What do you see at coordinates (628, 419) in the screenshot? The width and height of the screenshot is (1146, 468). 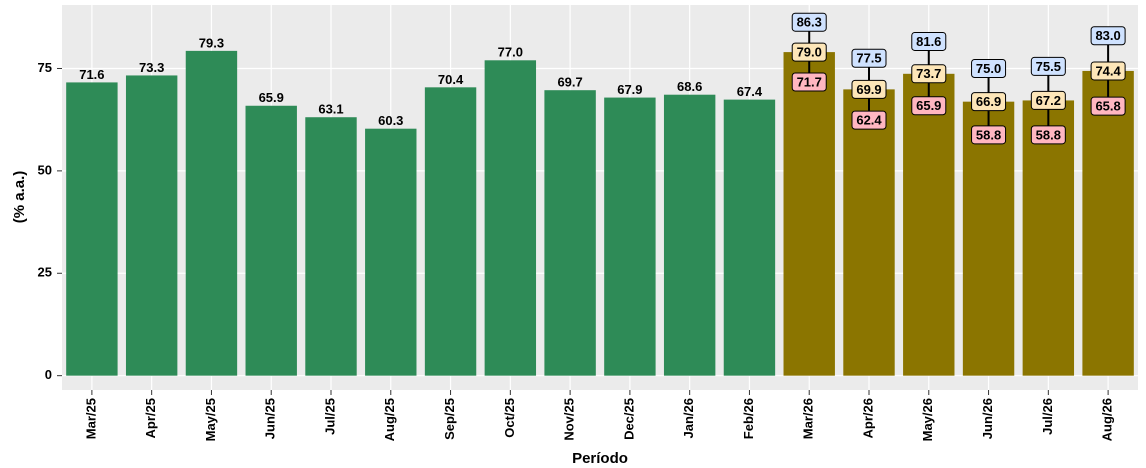 I see `x-tick-label: Dec/25` at bounding box center [628, 419].